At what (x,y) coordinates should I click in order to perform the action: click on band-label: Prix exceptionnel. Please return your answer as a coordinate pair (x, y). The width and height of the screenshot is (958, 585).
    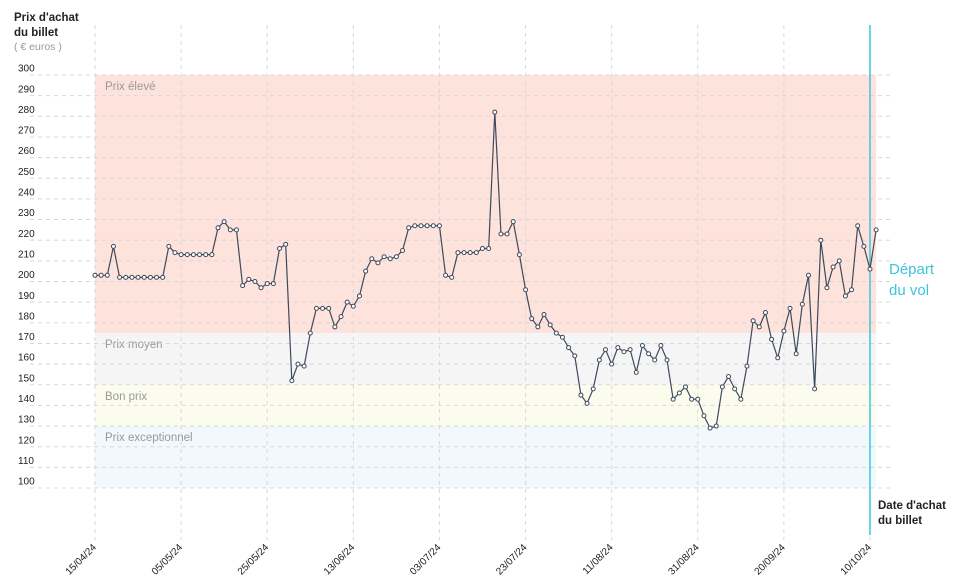
    Looking at the image, I should click on (149, 438).